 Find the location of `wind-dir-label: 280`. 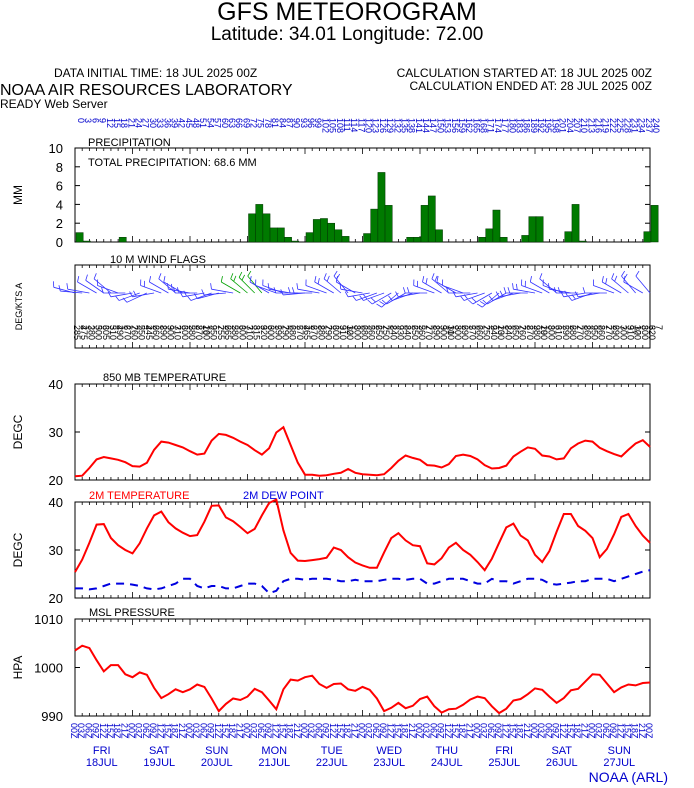

wind-dir-label: 280 is located at coordinates (192, 332).